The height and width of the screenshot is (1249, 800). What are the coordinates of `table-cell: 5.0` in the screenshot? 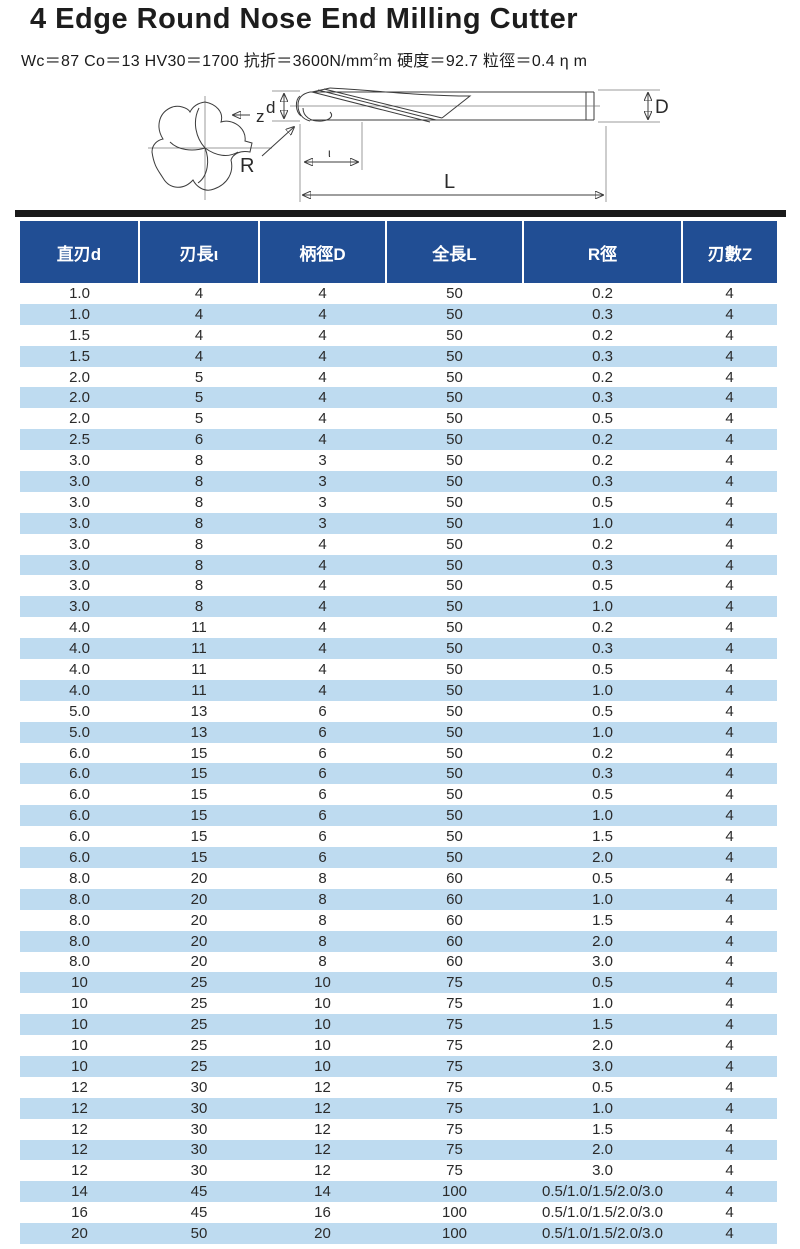 It's located at (79, 732).